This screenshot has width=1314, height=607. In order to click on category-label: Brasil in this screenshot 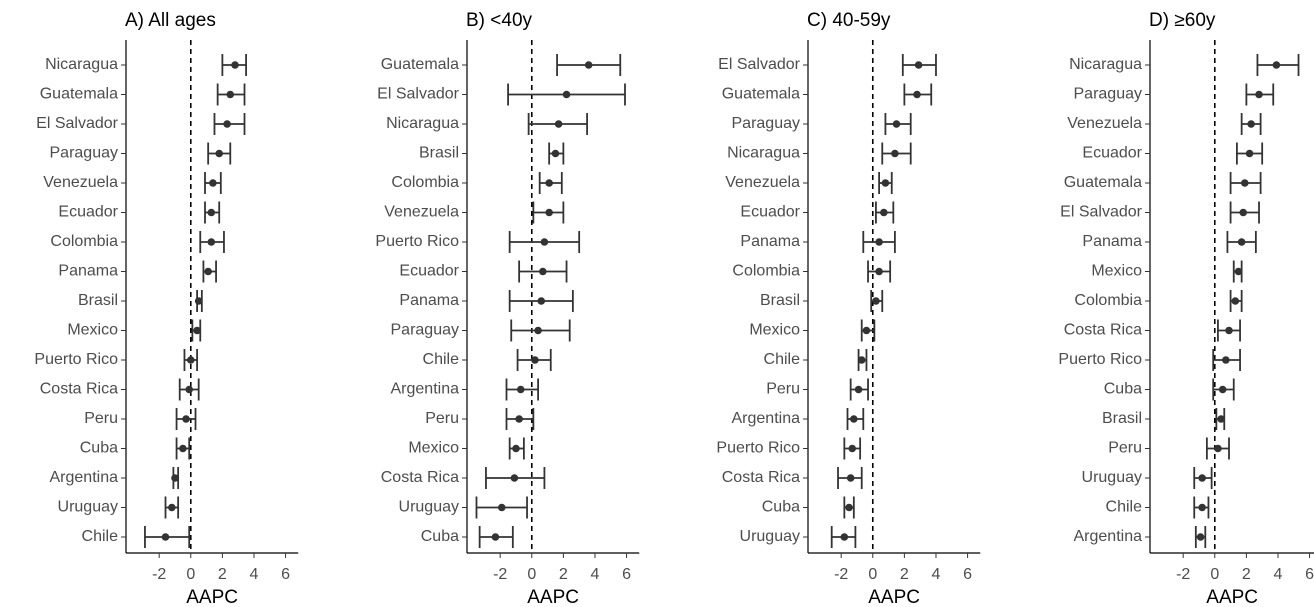, I will do `click(780, 300)`.